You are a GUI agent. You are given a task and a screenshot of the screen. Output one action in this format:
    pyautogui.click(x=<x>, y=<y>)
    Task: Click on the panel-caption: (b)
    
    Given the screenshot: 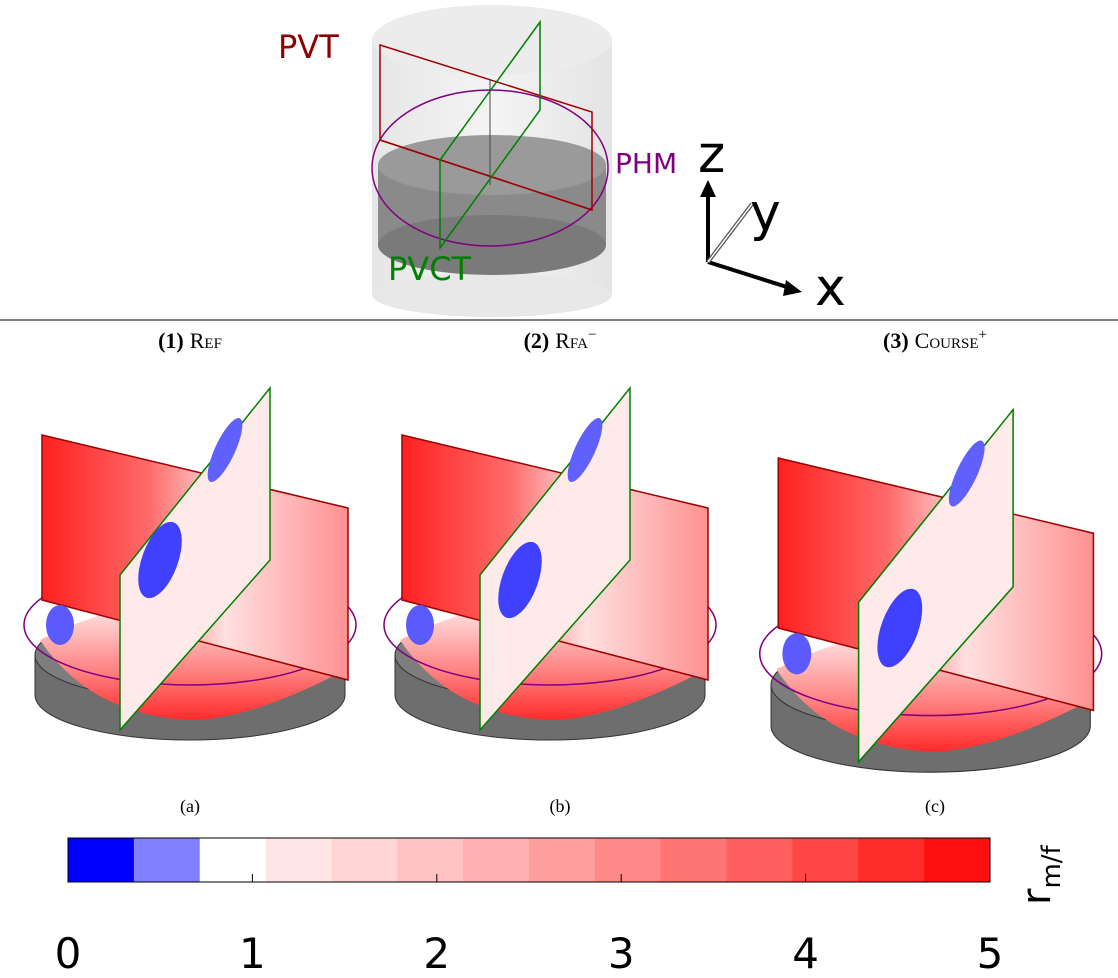 What is the action you would take?
    pyautogui.click(x=560, y=806)
    